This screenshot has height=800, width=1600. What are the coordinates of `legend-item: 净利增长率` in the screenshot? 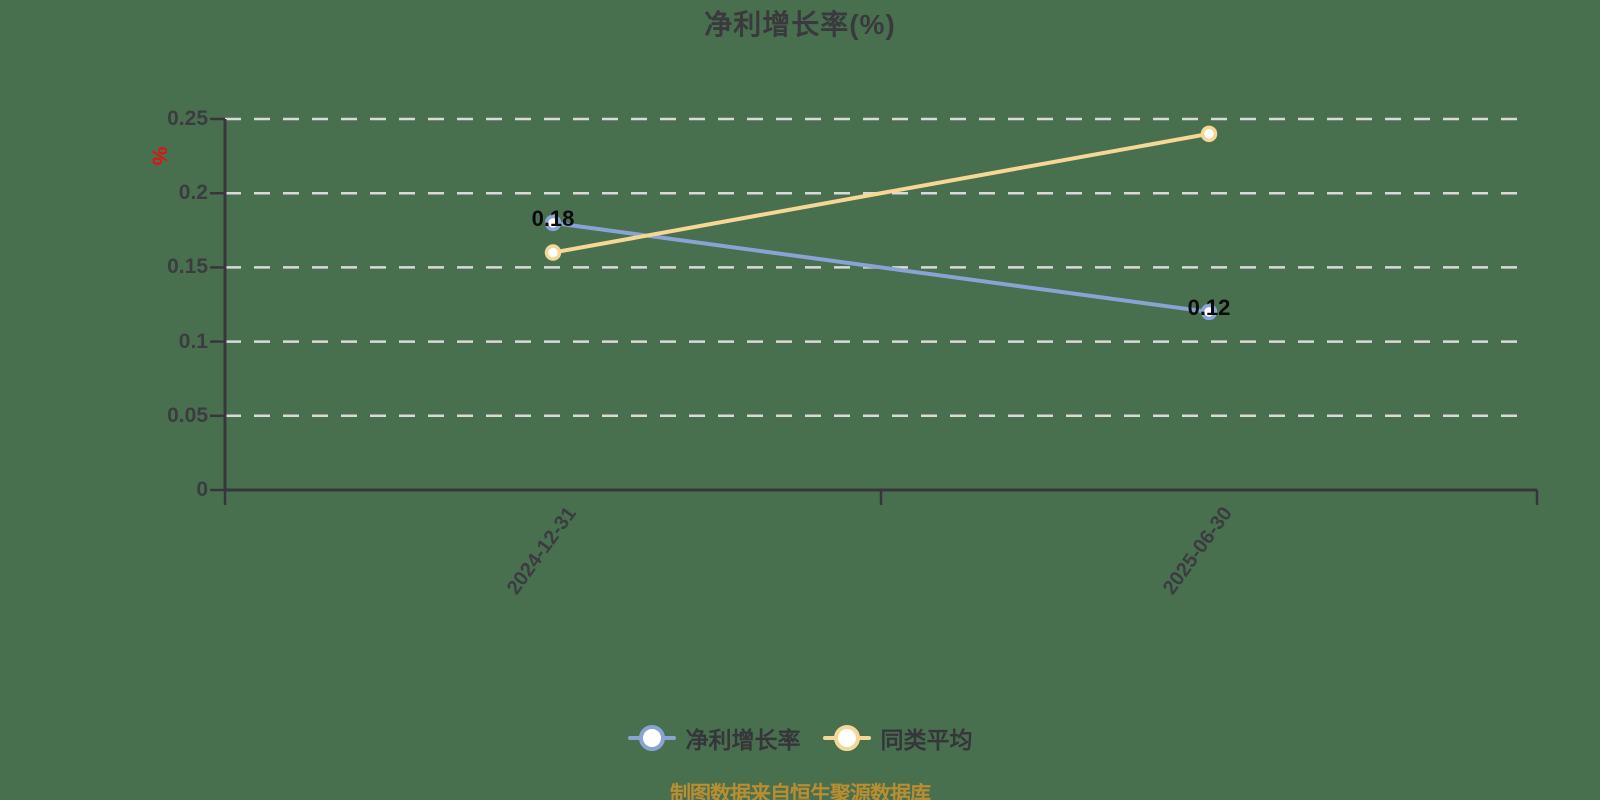 It's located at (714, 738).